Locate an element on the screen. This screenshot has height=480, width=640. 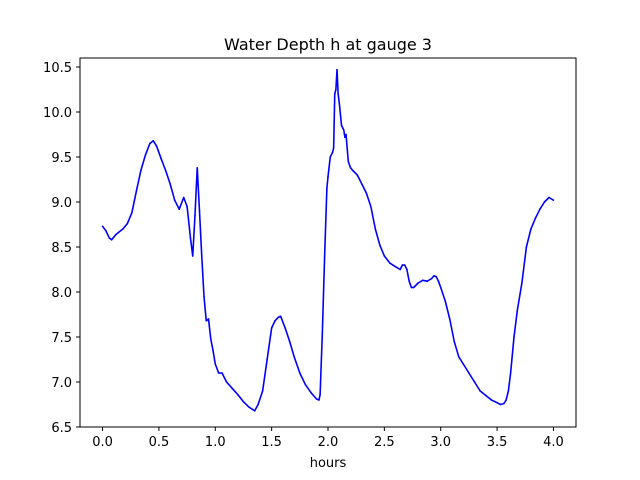
y-tick-label: 10.0 is located at coordinates (57, 113).